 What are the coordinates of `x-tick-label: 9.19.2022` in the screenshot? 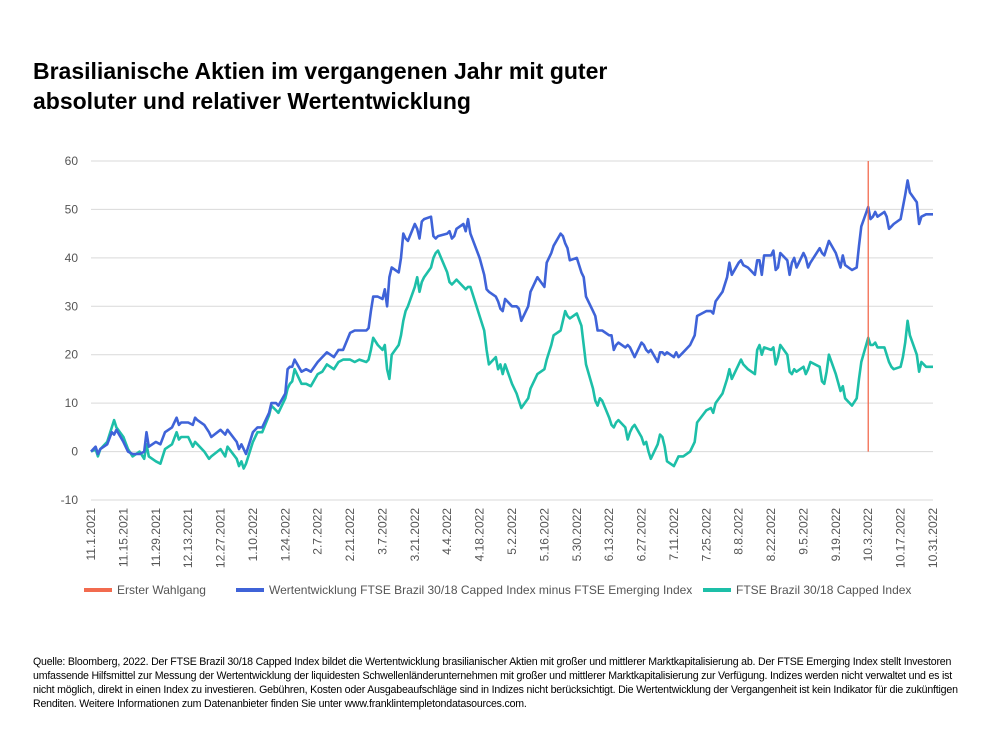 It's located at (836, 535).